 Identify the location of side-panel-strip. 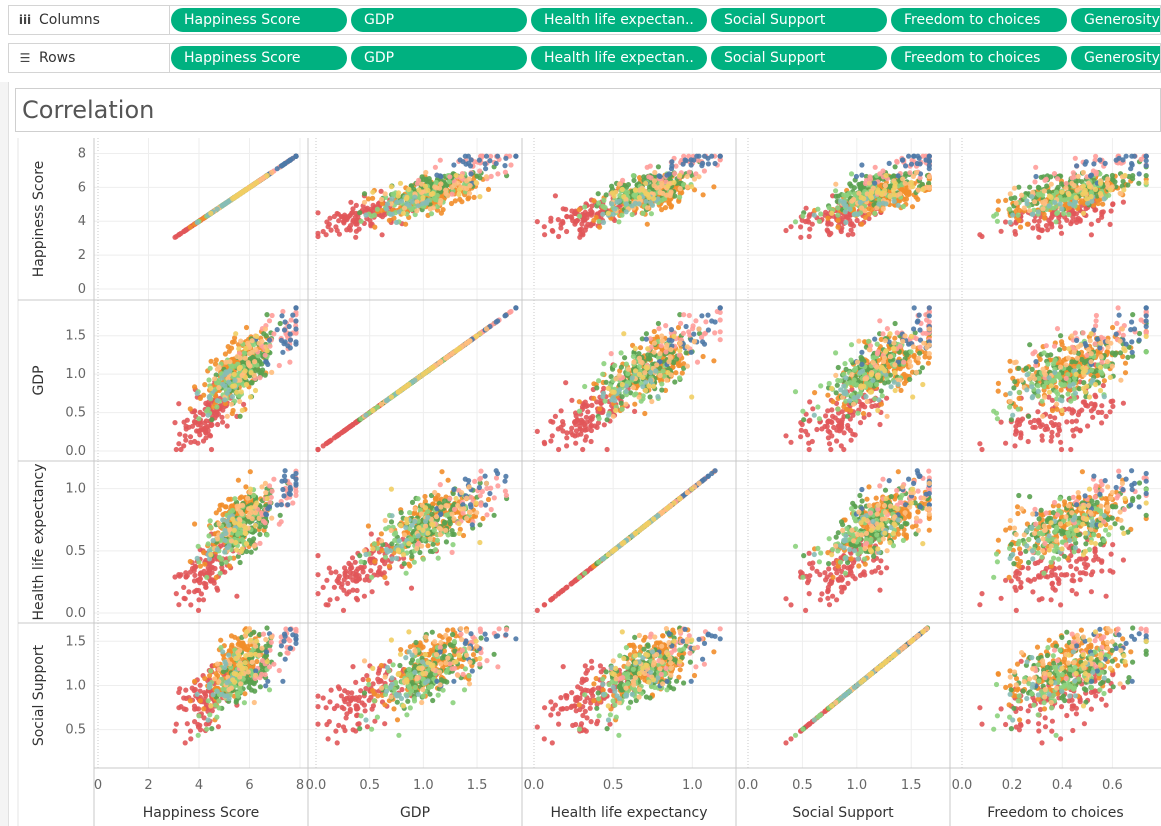
(4, 454).